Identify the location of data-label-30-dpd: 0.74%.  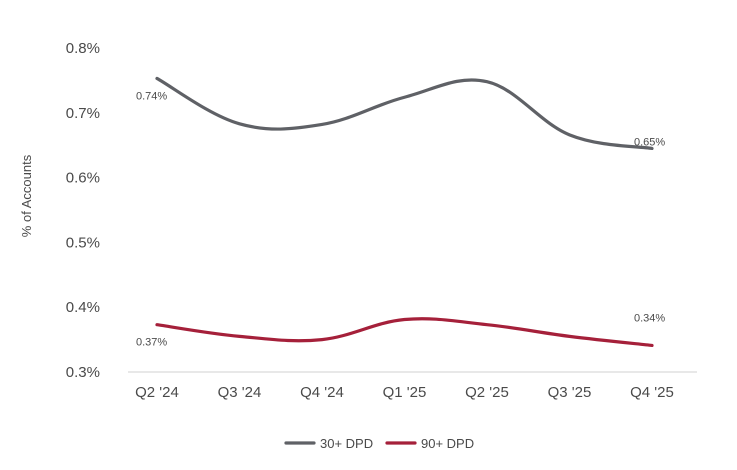
(151, 96).